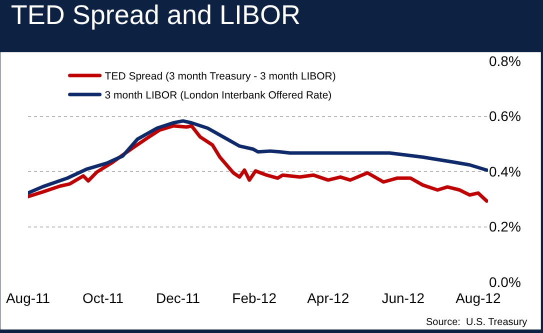 This screenshot has height=333, width=543. What do you see at coordinates (505, 116) in the screenshot?
I see `y-tick-label: 0.6%` at bounding box center [505, 116].